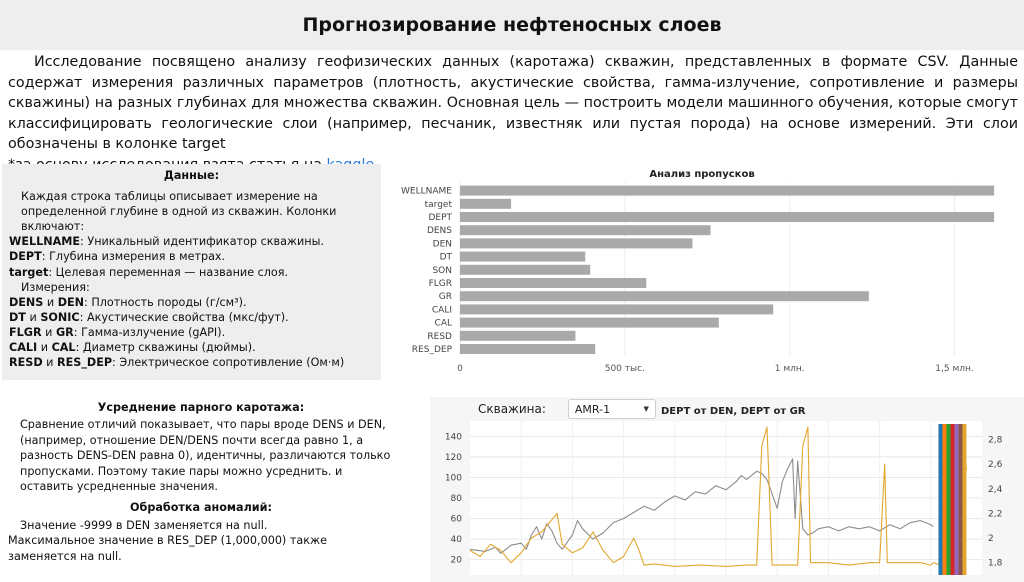 The height and width of the screenshot is (582, 1024). Describe the element at coordinates (71, 302) in the screenshot. I see `measurement-key-2: DEN` at that location.